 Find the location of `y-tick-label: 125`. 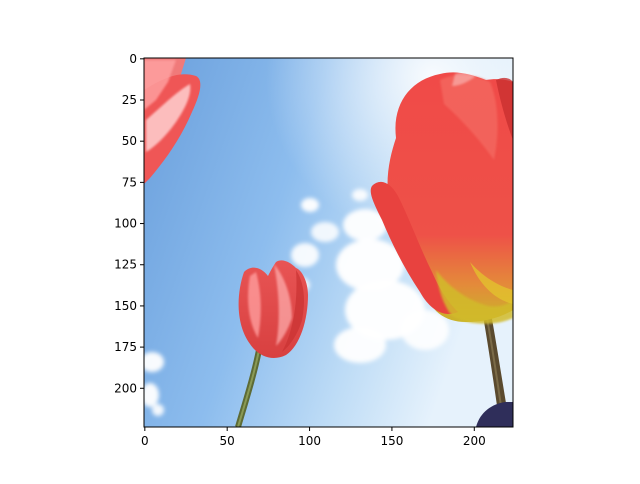

y-tick-label: 125 is located at coordinates (125, 265).